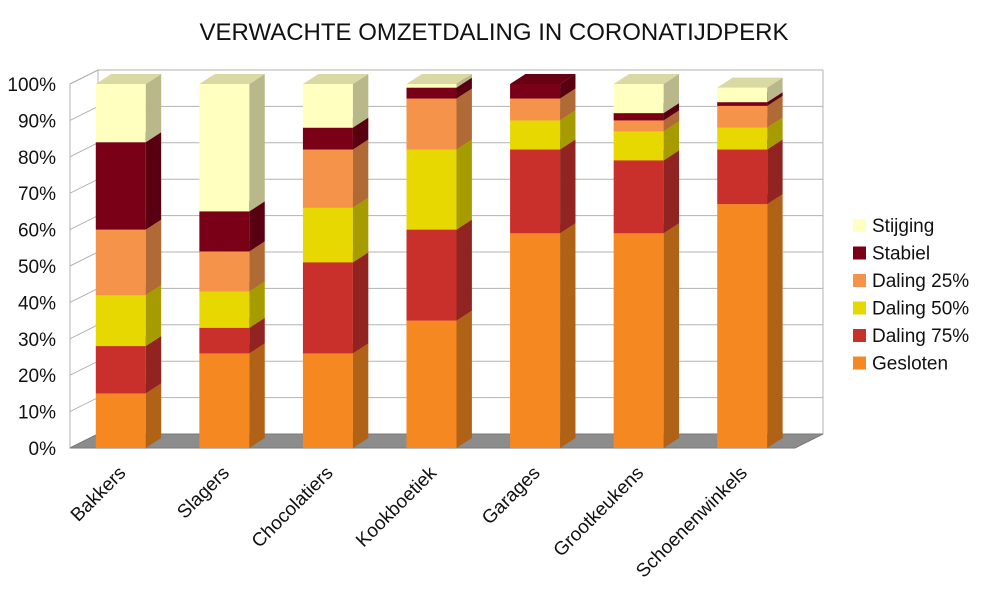 The image size is (1000, 607). I want to click on bar-segment-kookboetiek-daling-75-, so click(439, 270).